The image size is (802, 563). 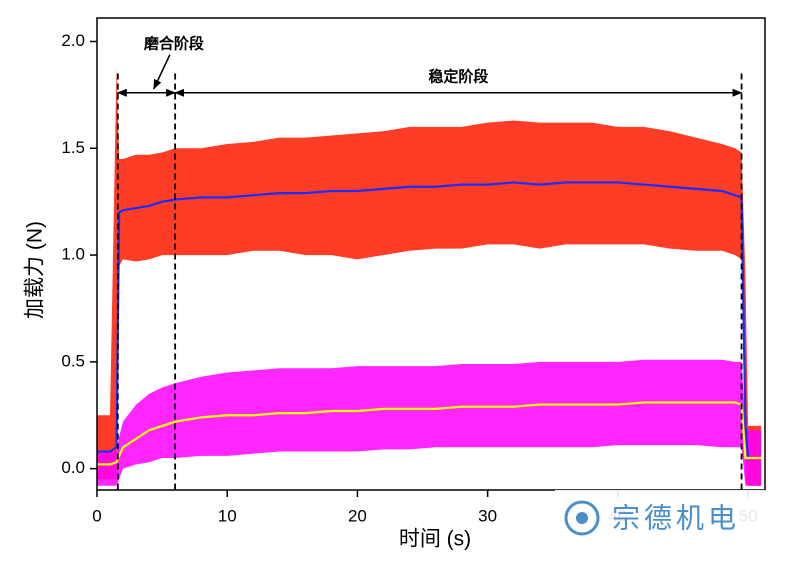 What do you see at coordinates (676, 517) in the screenshot?
I see `watermark: 宗德机电` at bounding box center [676, 517].